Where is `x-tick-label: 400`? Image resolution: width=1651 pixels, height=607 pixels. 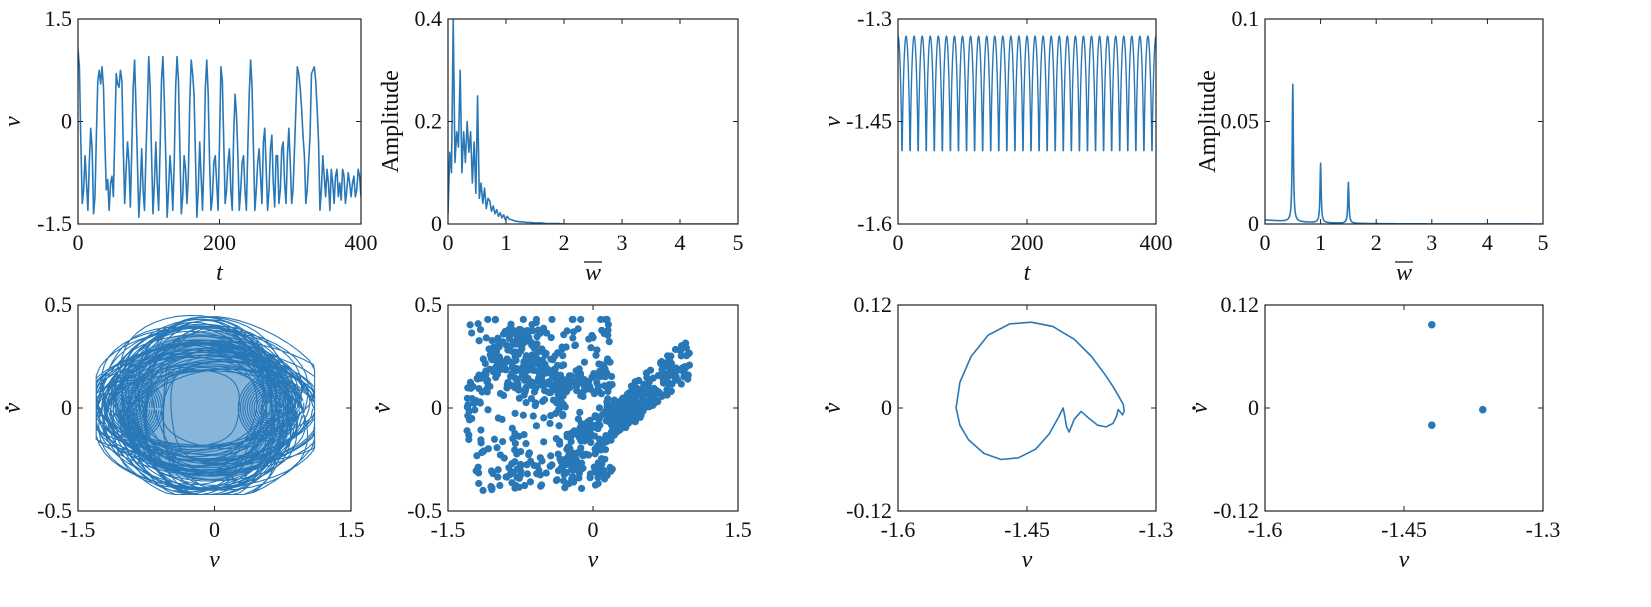 x-tick-label: 400 is located at coordinates (1156, 242).